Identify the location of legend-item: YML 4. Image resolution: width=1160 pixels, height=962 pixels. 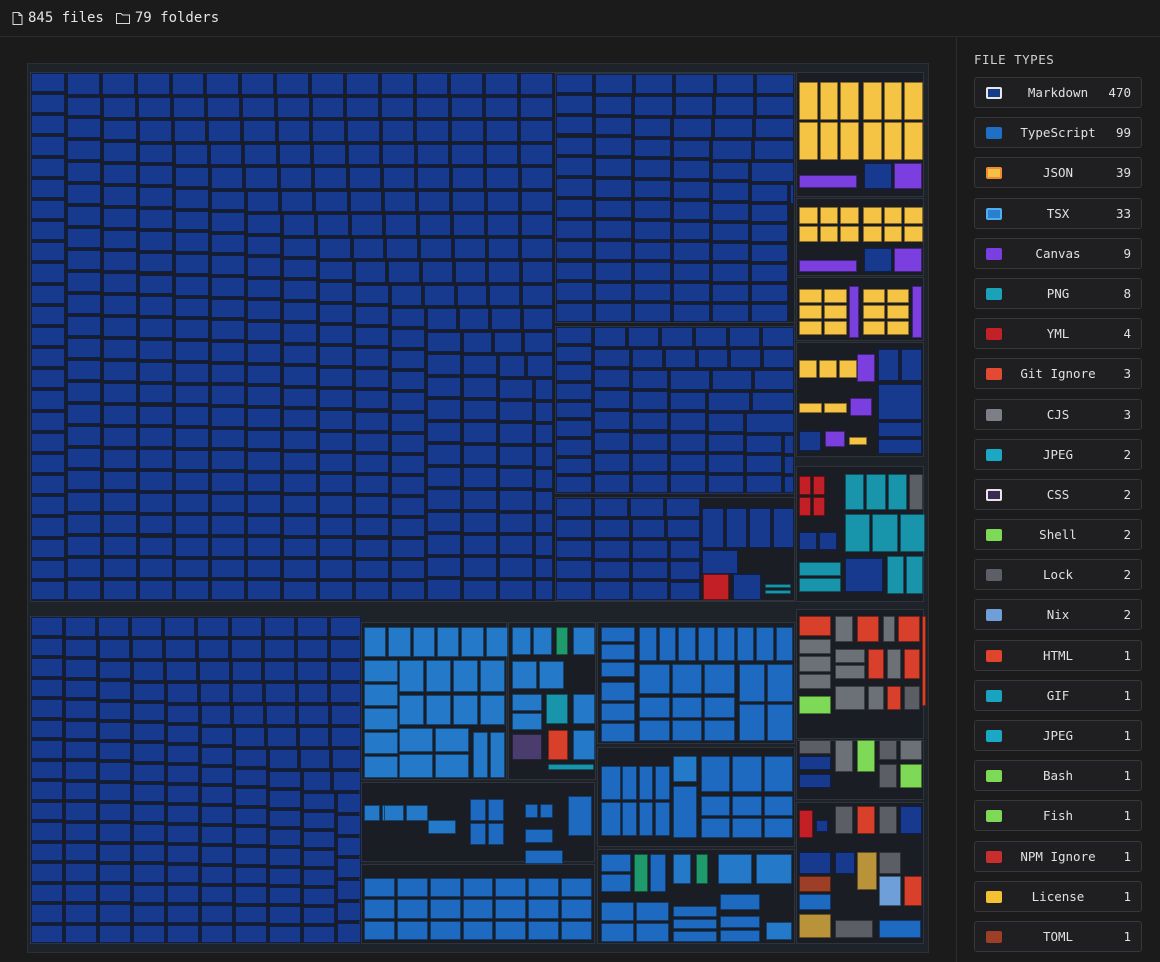
(1058, 334).